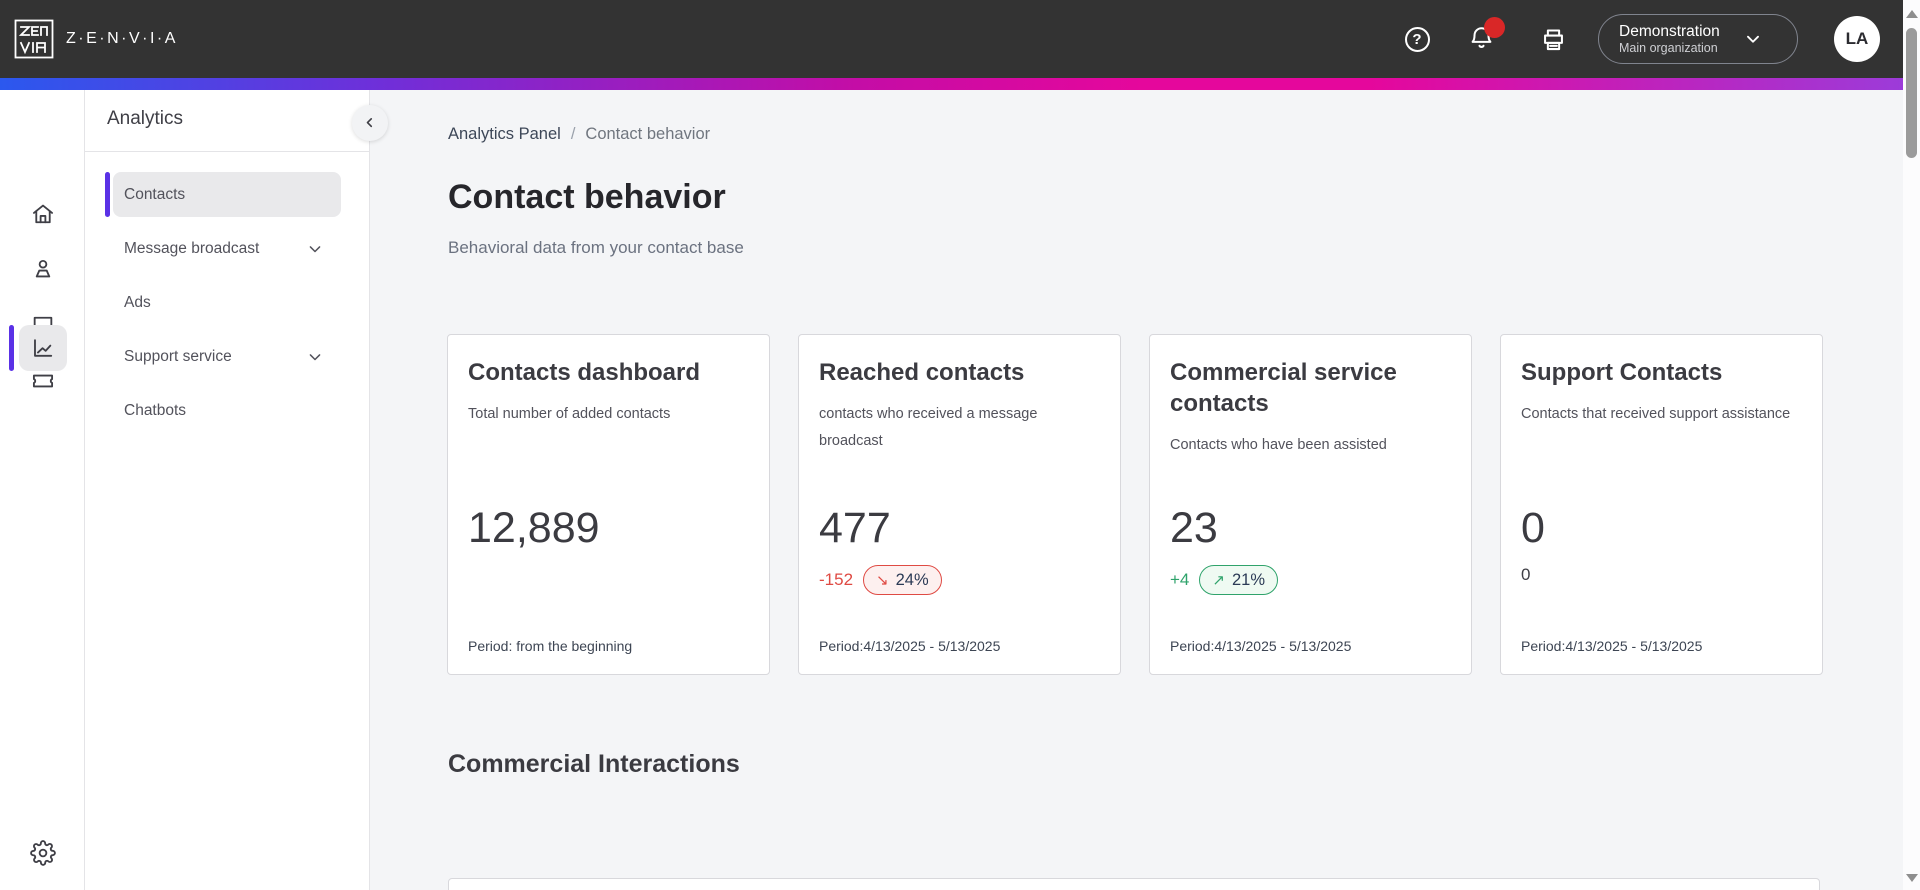  I want to click on help-button: ?, so click(1417, 39).